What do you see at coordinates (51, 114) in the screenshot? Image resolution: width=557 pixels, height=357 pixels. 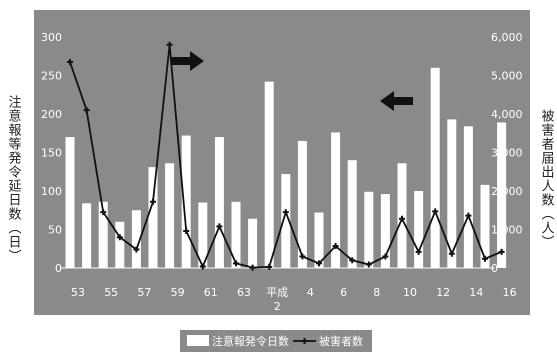 I see `y-tick-left-200: 200` at bounding box center [51, 114].